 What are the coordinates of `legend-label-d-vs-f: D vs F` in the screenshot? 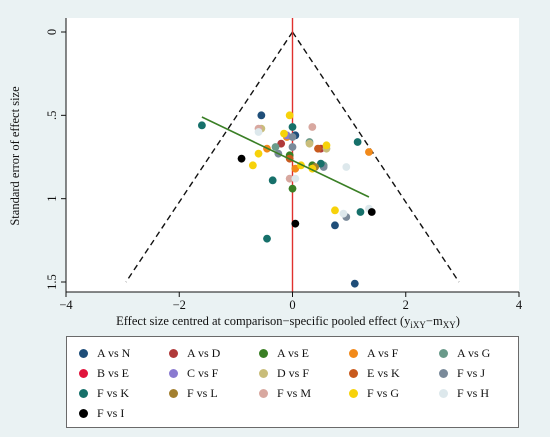 It's located at (293, 373).